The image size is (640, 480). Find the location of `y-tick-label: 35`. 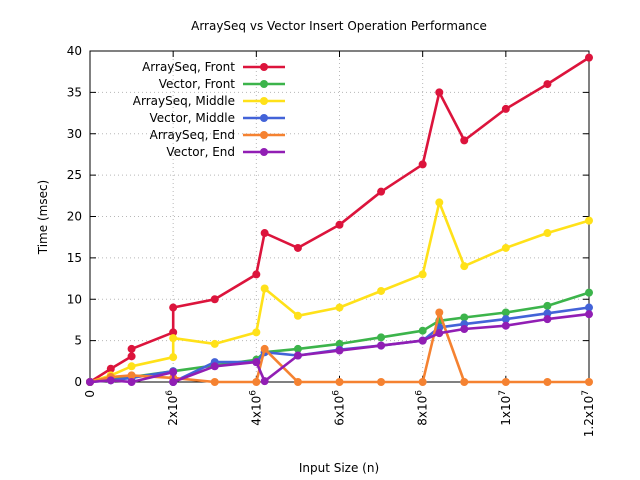

y-tick-label: 35 is located at coordinates (74, 92).